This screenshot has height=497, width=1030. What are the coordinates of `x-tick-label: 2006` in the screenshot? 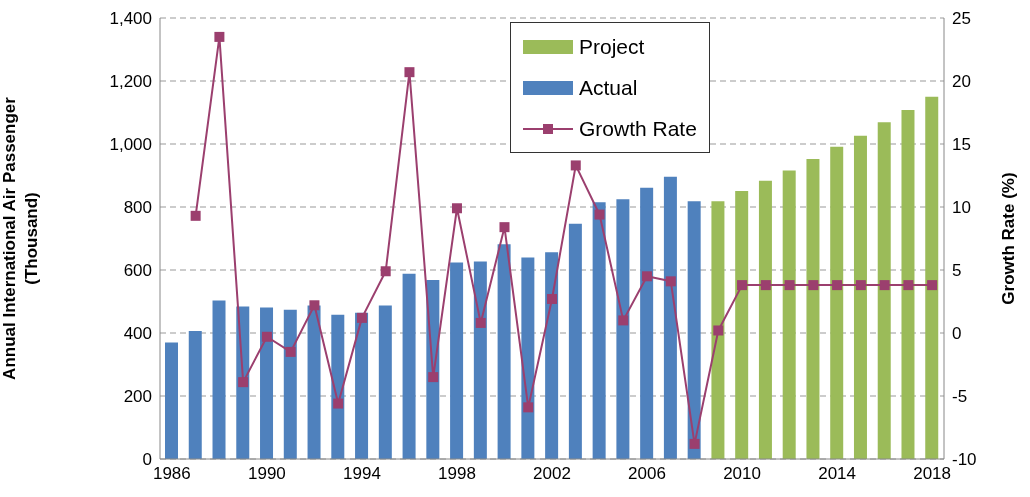 It's located at (647, 474).